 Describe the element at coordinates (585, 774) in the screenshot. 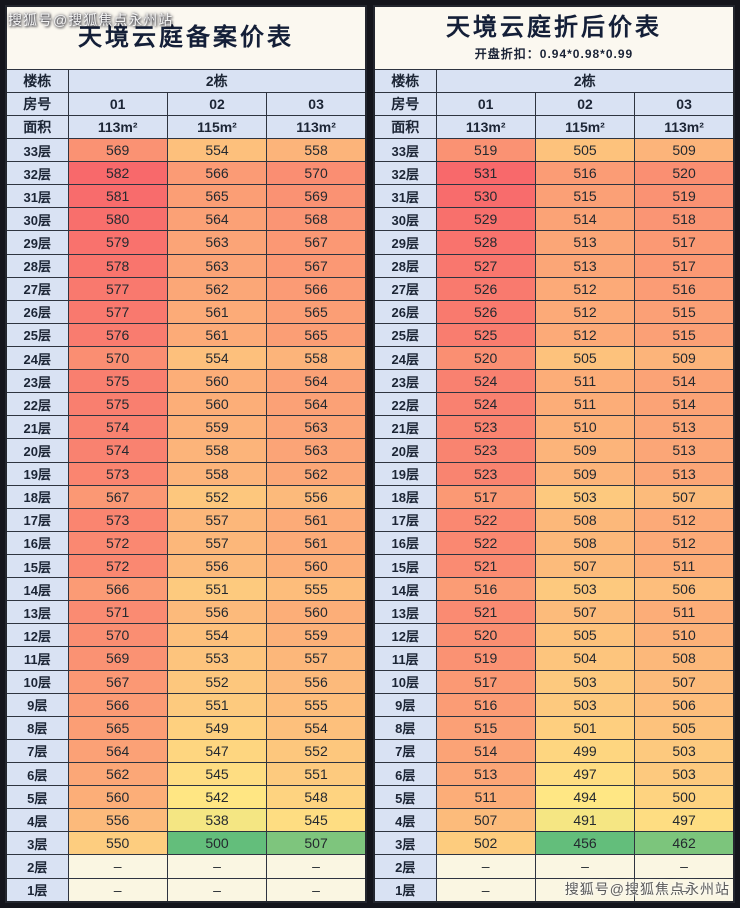

I see `price-cell: 497` at that location.